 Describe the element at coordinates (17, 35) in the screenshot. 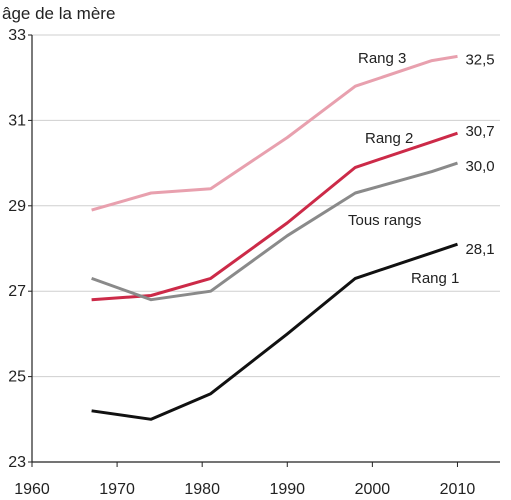

I see `y-tick-label: 33` at that location.